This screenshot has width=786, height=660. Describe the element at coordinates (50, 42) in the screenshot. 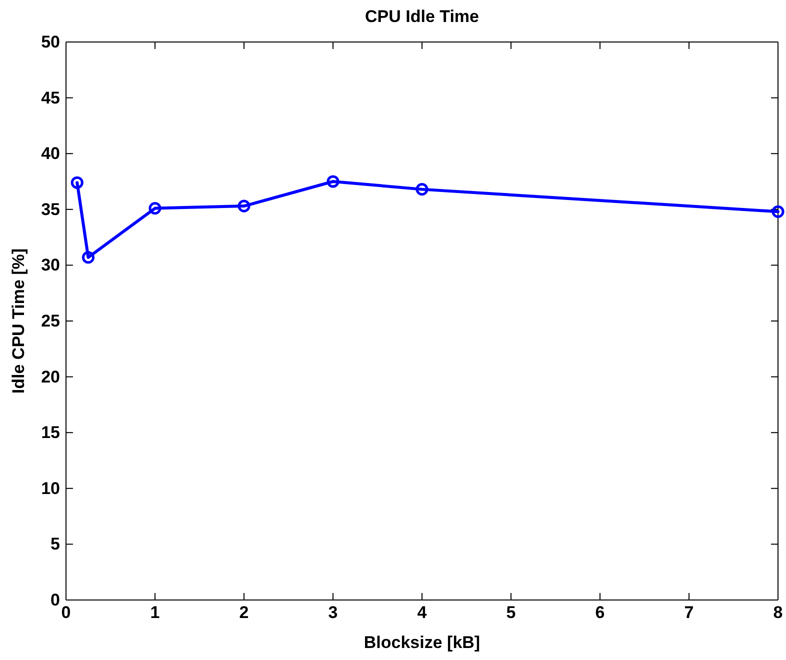

I see `y-tick-label: 50` at that location.